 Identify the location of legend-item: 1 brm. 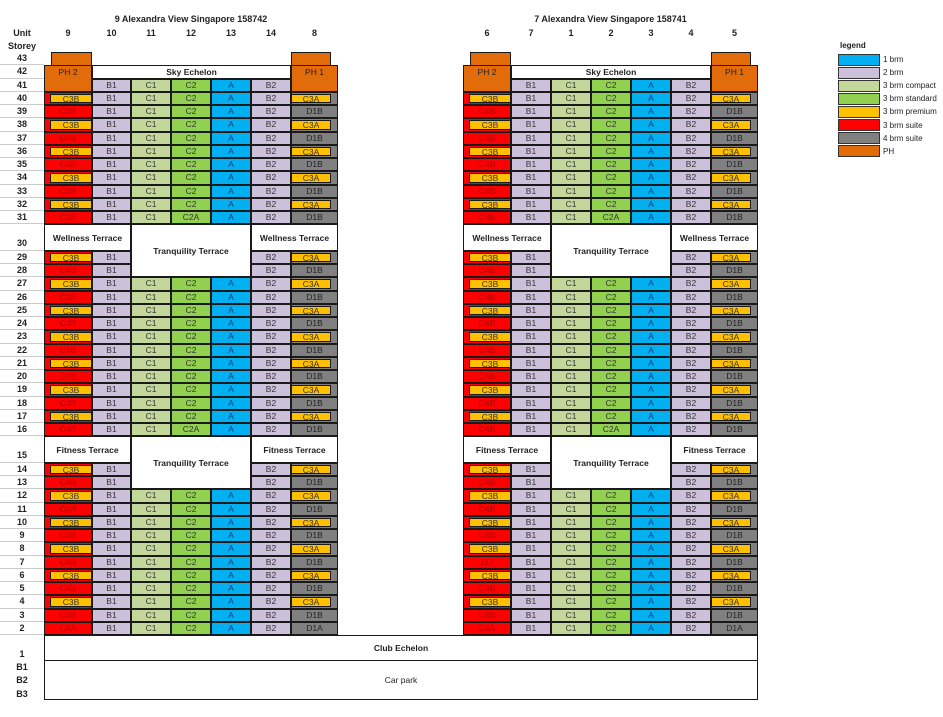
(870, 59).